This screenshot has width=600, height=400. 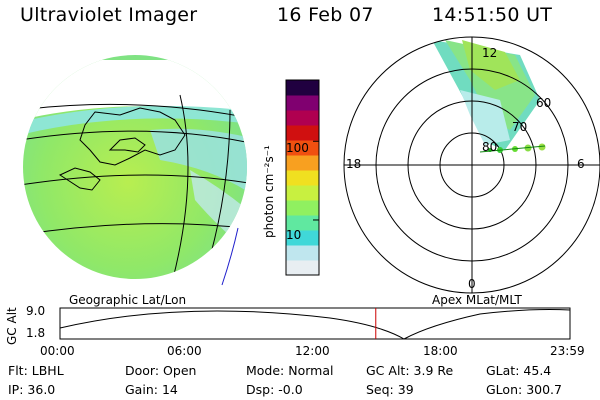 What do you see at coordinates (440, 351) in the screenshot?
I see `time-tick-1800: 18:00` at bounding box center [440, 351].